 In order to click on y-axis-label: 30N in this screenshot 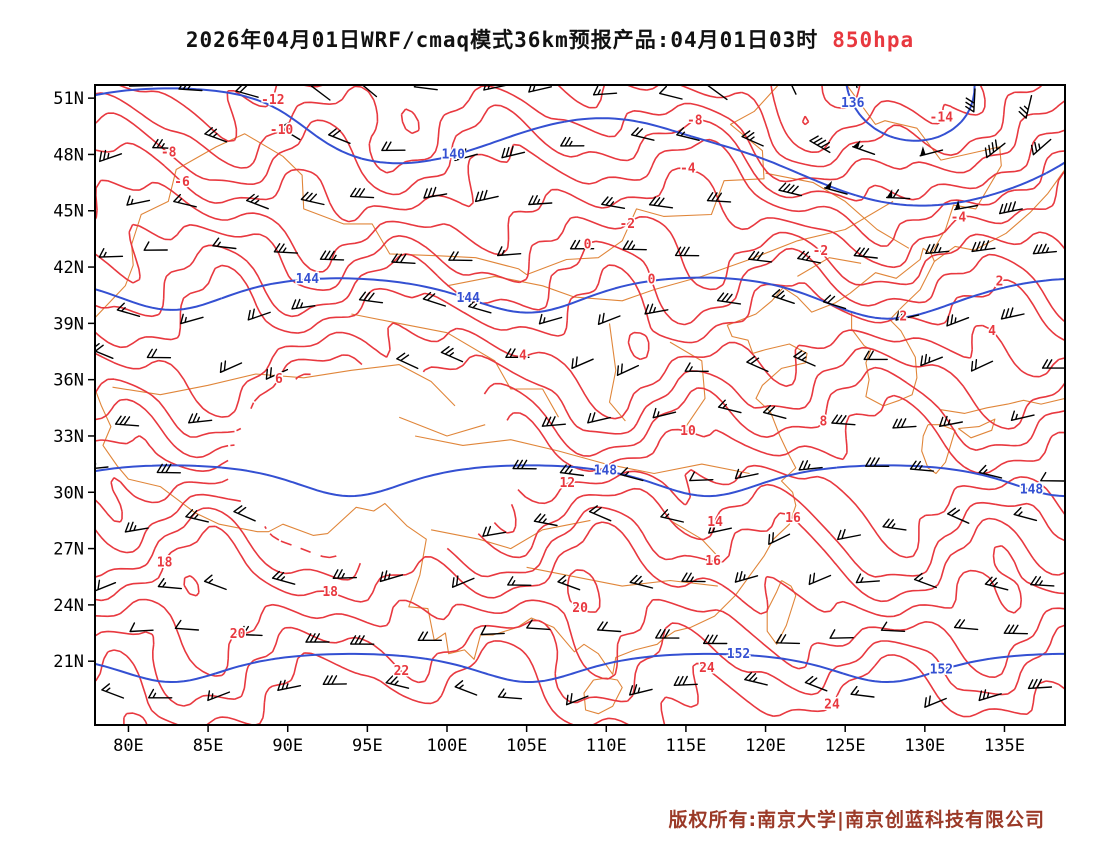, I will do `click(68, 493)`.